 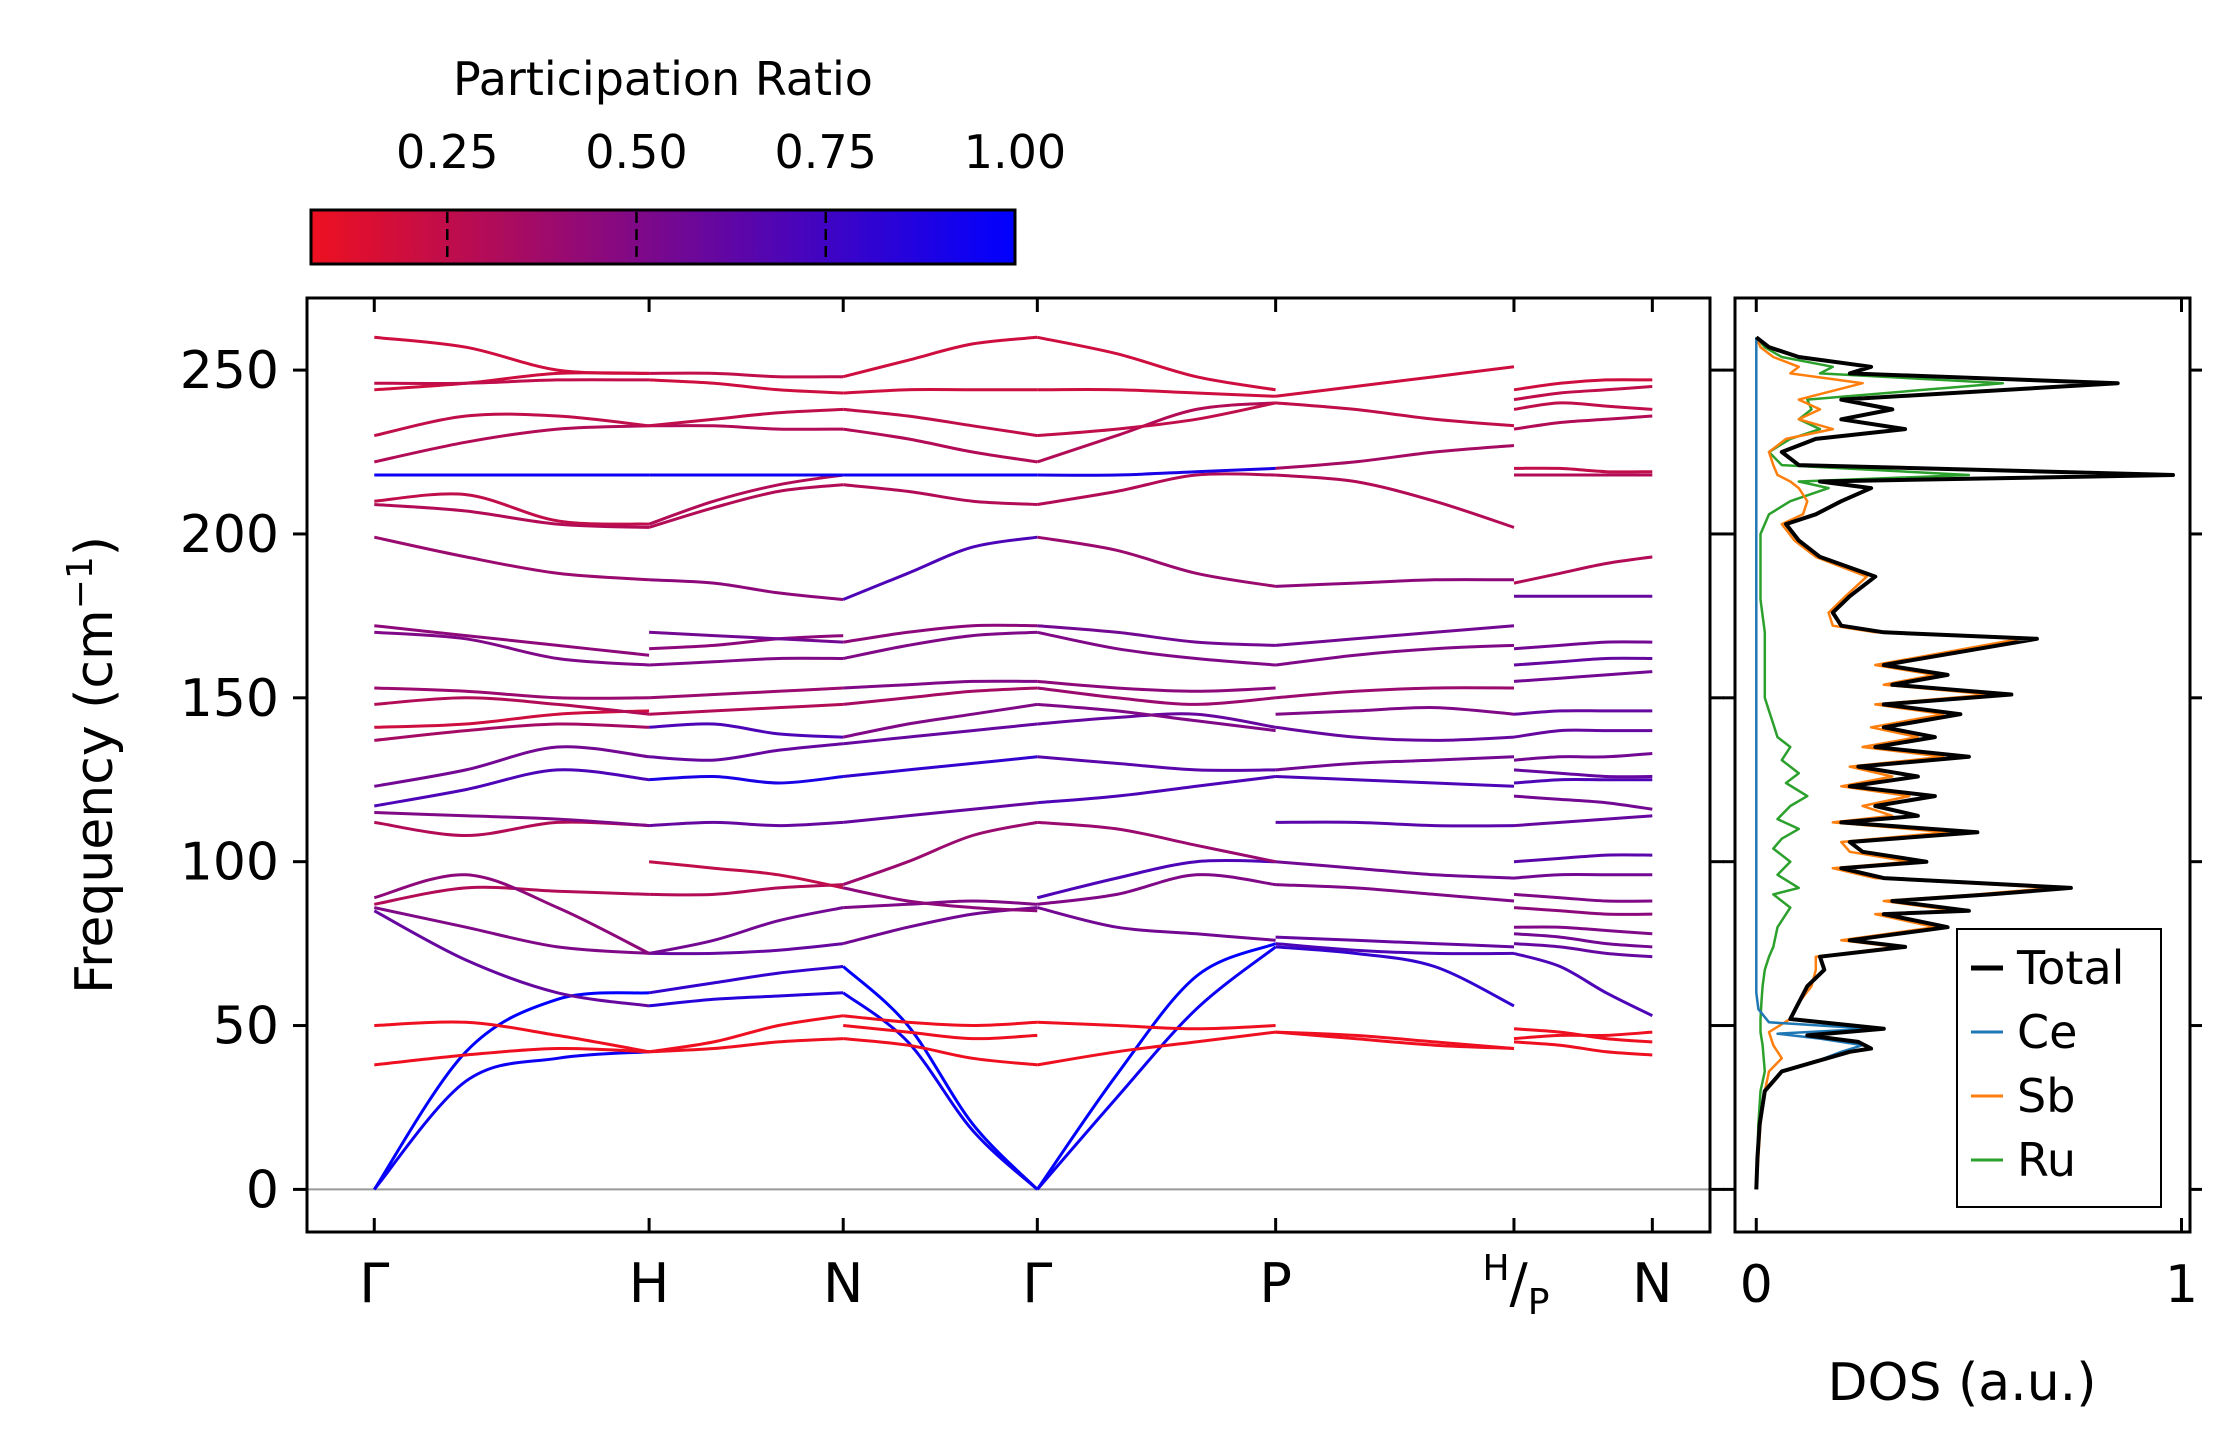 I want to click on y-tick-label: 150, so click(x=229, y=699).